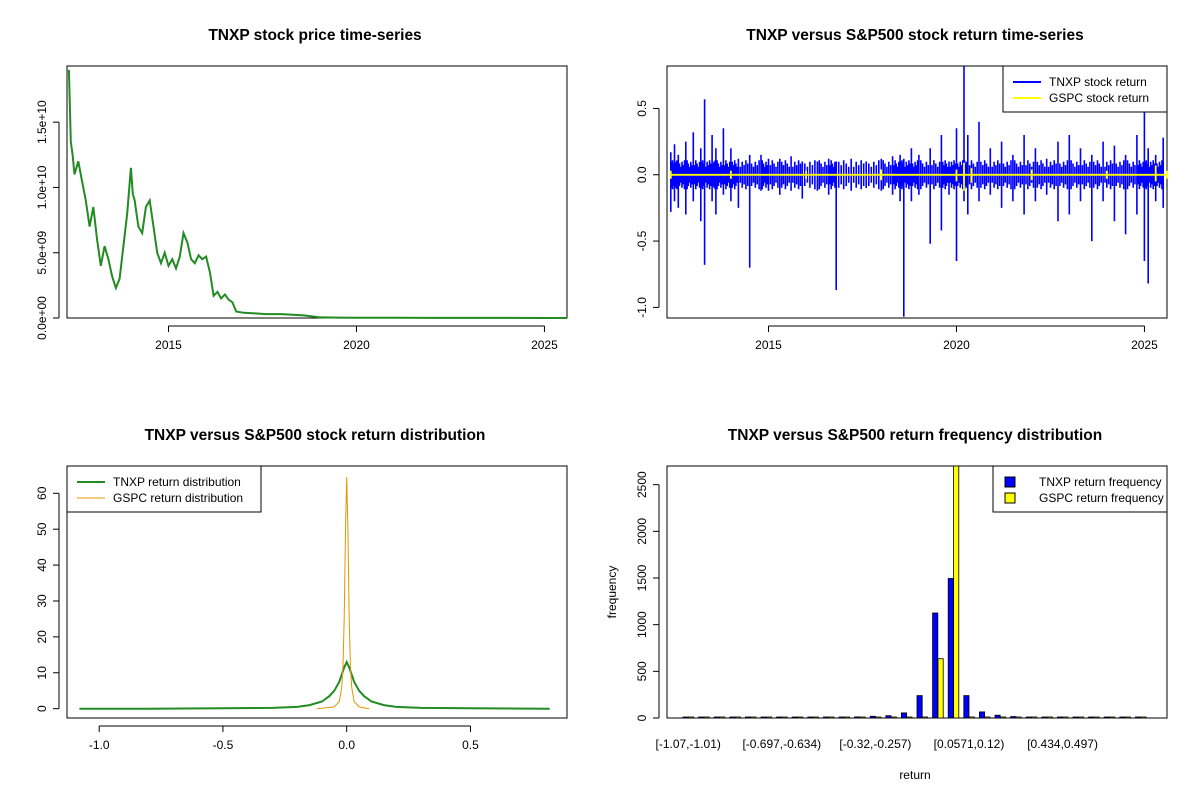 The height and width of the screenshot is (800, 1200). Describe the element at coordinates (642, 108) in the screenshot. I see `y-tick-label: 0.5` at that location.